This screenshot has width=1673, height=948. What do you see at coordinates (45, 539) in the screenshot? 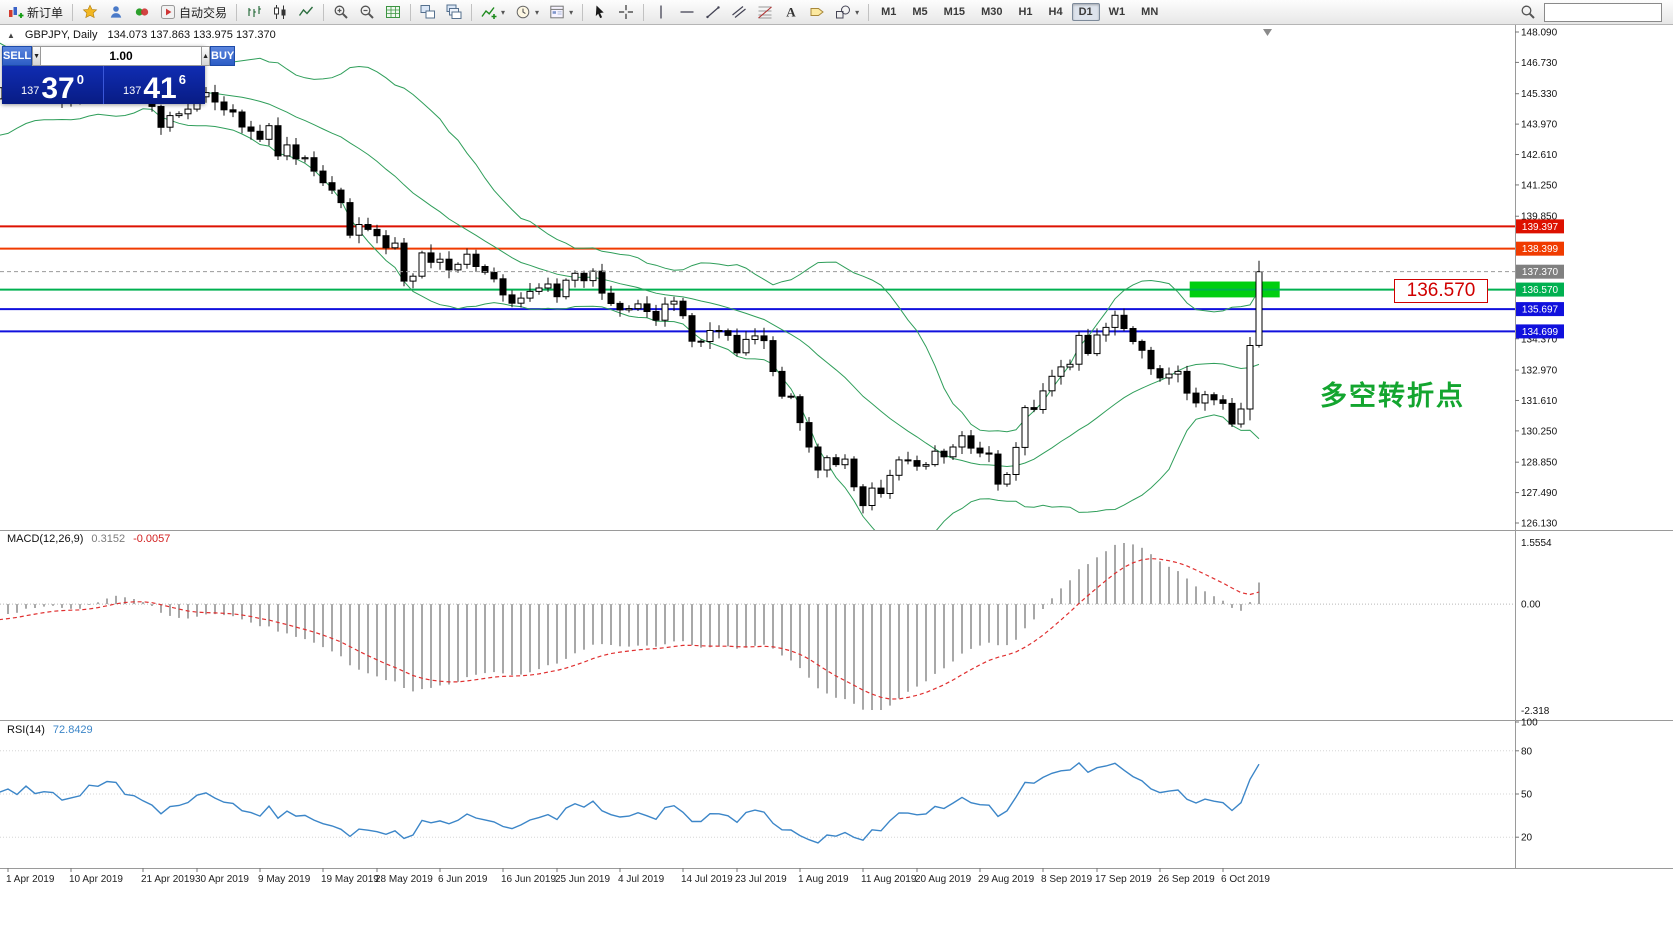
I see `macd-title: MACD(12,26,9)` at bounding box center [45, 539].